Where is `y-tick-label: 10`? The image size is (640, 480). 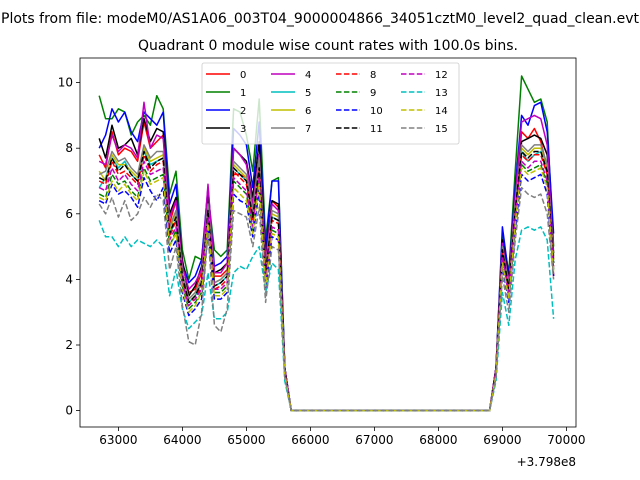 y-tick-label: 10 is located at coordinates (65, 83).